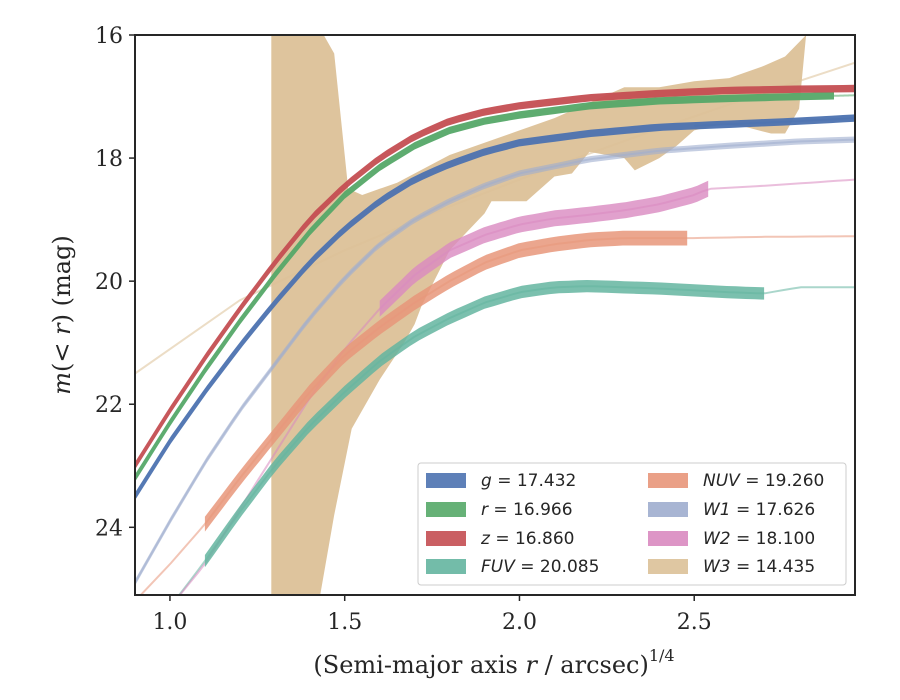 The width and height of the screenshot is (900, 700). Describe the element at coordinates (759, 510) in the screenshot. I see `legend-label: W1 = 17.626` at that location.